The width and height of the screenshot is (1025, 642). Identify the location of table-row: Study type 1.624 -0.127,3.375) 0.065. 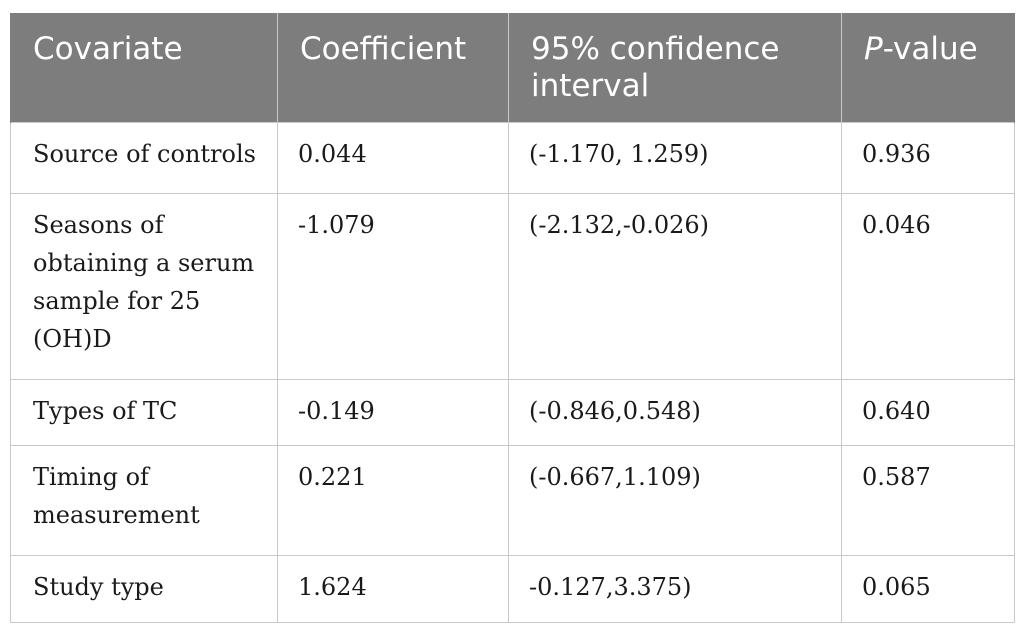
(512, 589).